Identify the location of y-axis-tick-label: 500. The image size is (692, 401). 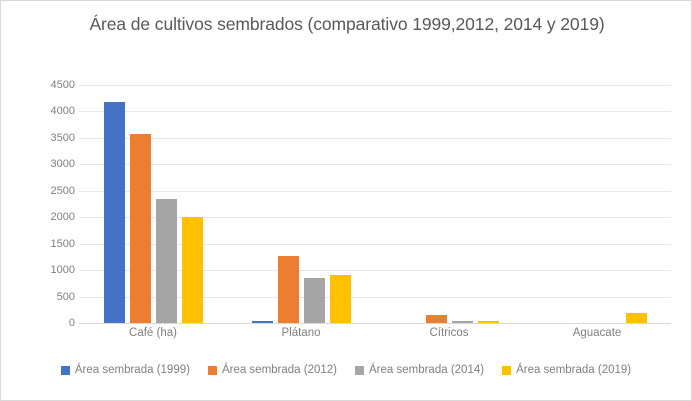
(65, 296).